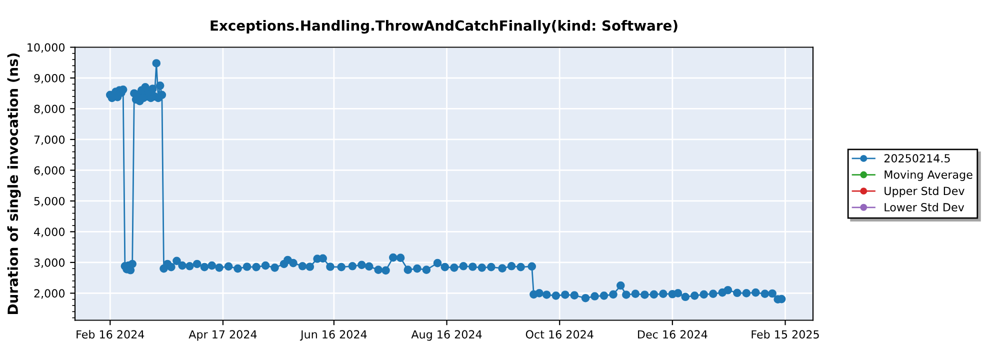 The image size is (1000, 350). I want to click on y-tick-label: 6,000, so click(49, 171).